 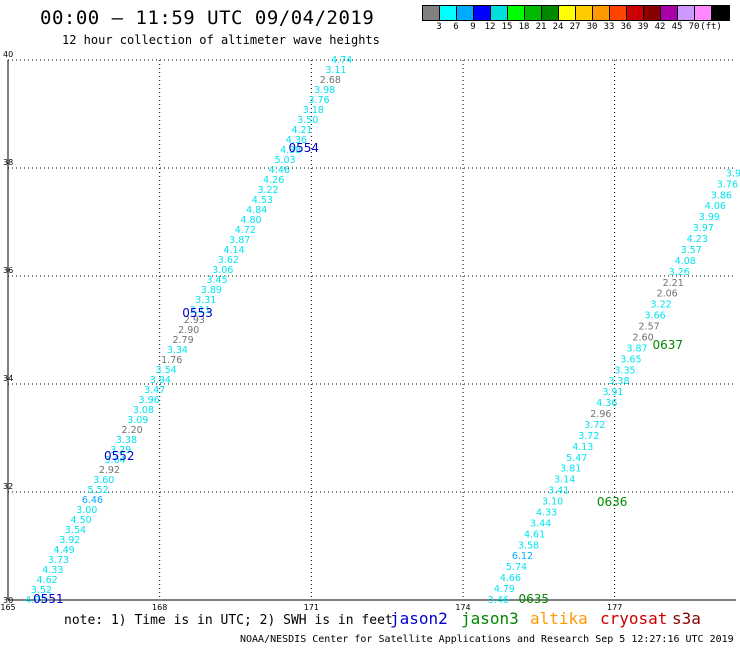 I want to click on swh-value-label: 4.13, so click(x=582, y=447).